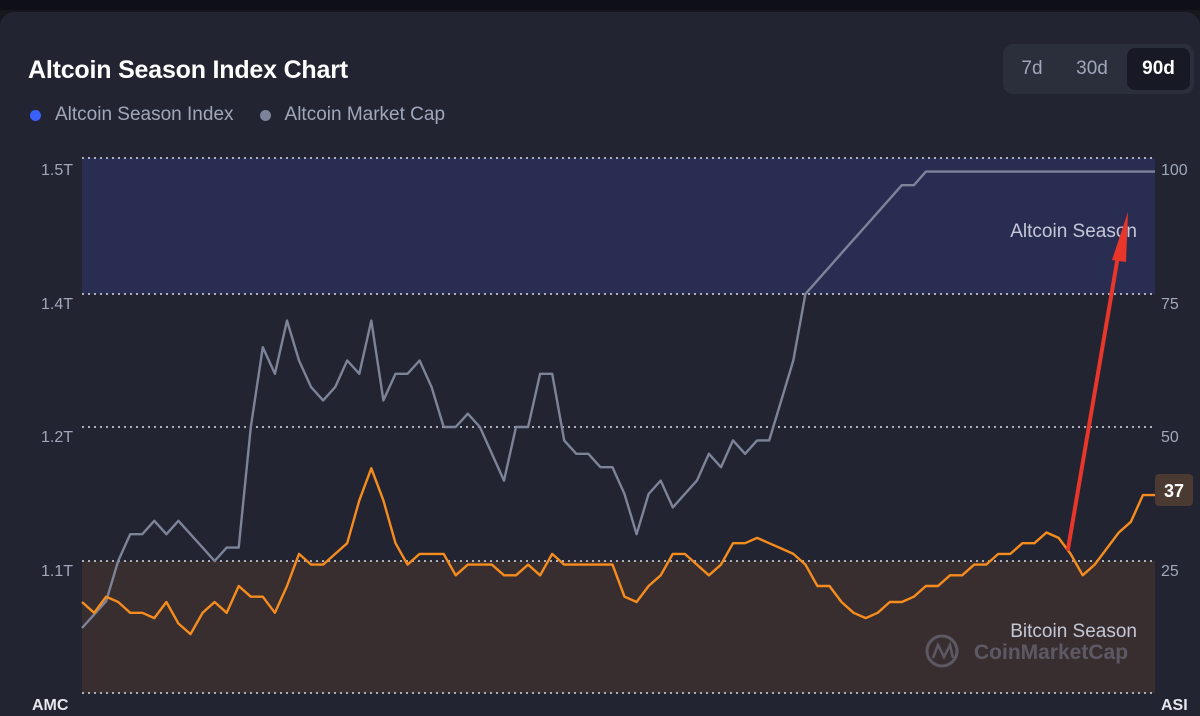 The width and height of the screenshot is (1200, 716). I want to click on current-value-text: 37, so click(1174, 491).